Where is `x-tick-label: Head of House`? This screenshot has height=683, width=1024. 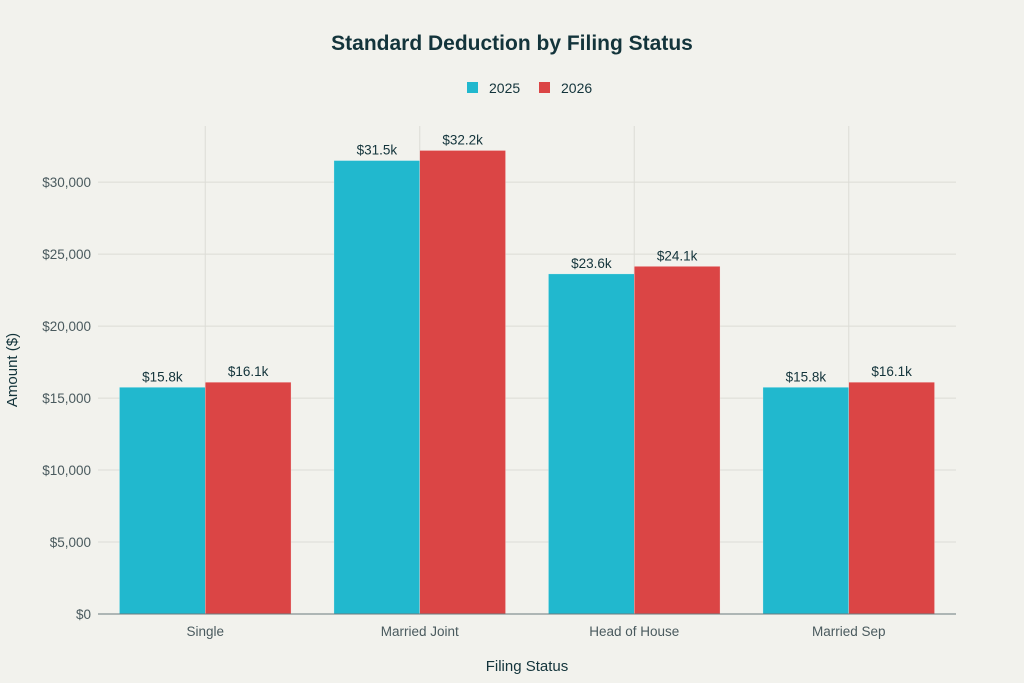 x-tick-label: Head of House is located at coordinates (634, 631).